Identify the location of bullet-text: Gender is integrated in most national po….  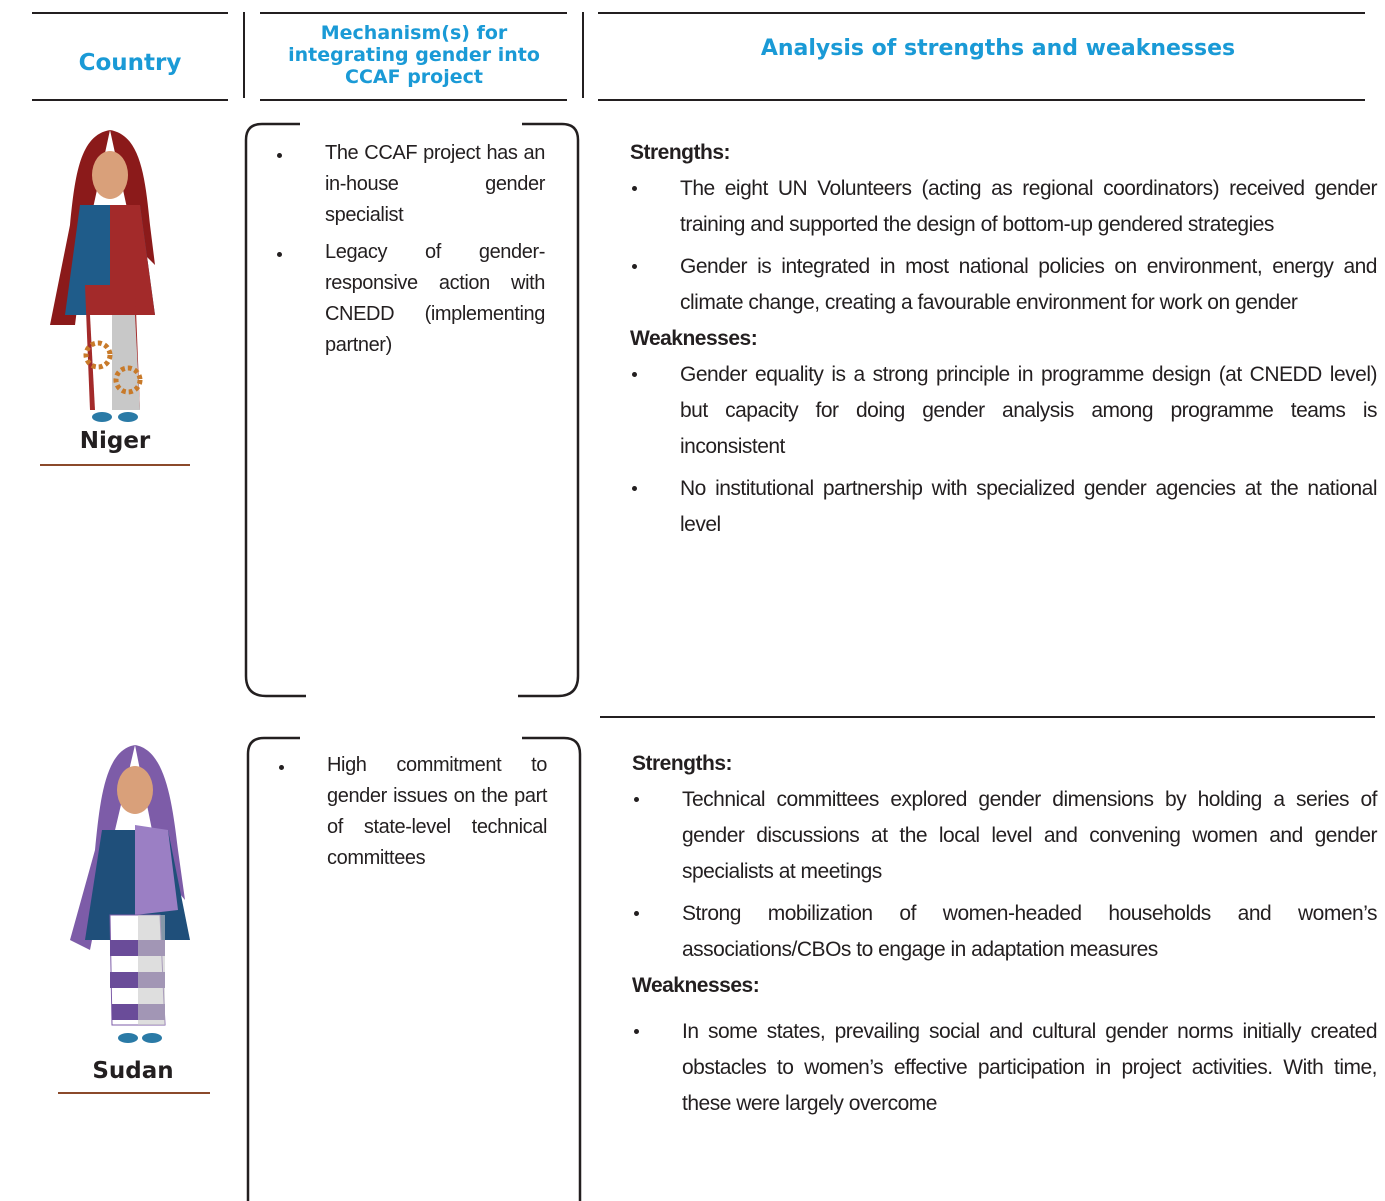
(1029, 284).